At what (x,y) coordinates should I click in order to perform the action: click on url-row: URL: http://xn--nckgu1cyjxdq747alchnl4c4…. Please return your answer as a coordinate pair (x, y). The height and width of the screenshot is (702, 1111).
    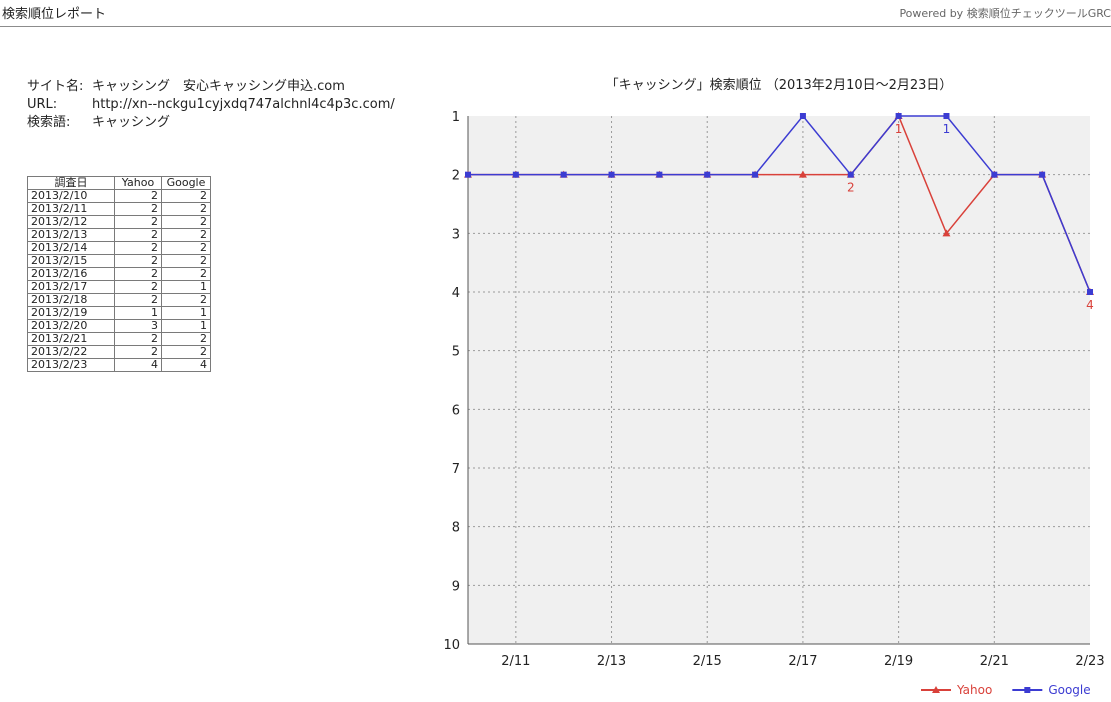
    Looking at the image, I should click on (211, 105).